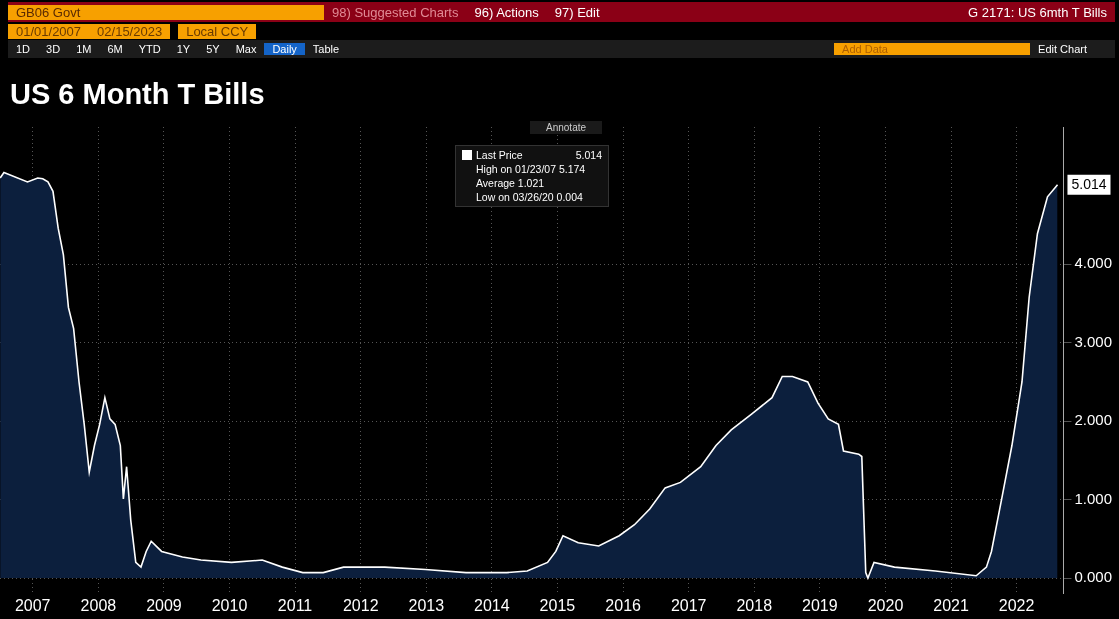 This screenshot has width=1119, height=619. I want to click on y-tick-label: 3.000, so click(1093, 341).